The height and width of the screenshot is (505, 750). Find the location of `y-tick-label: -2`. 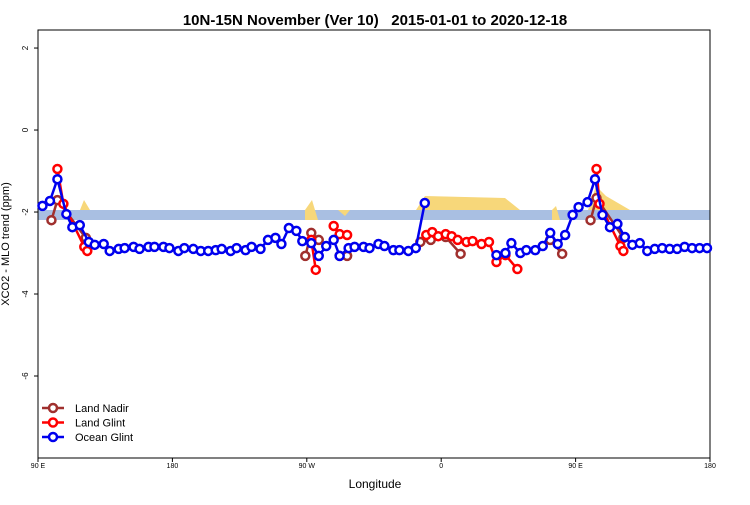

y-tick-label: -2 is located at coordinates (25, 212).